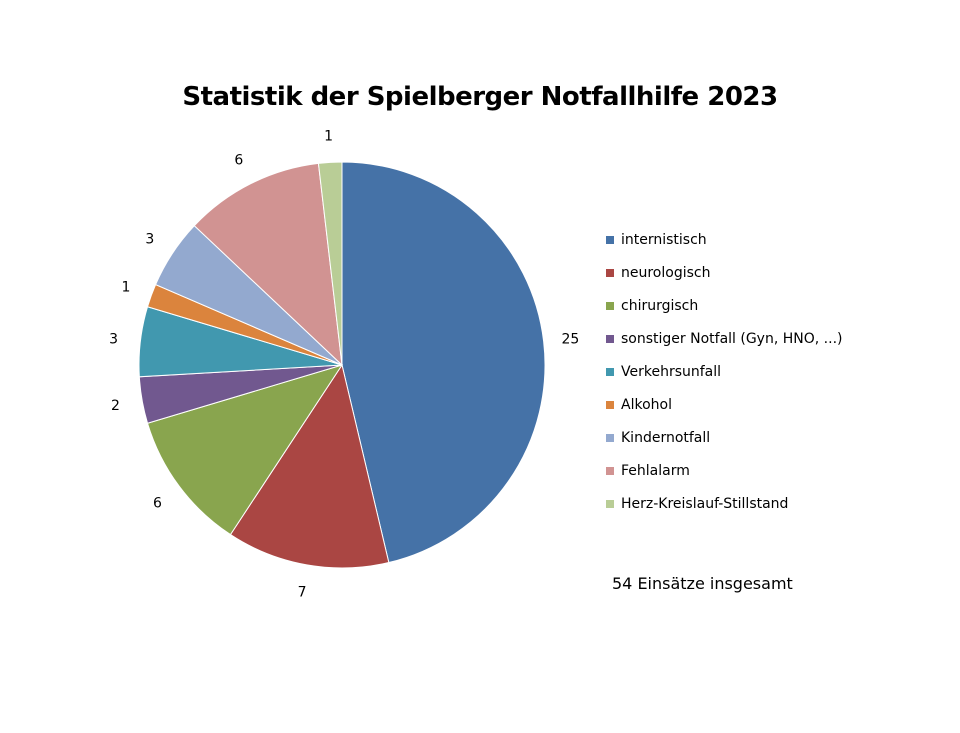 The height and width of the screenshot is (733, 960). What do you see at coordinates (115, 406) in the screenshot?
I see `data-label-sonstiger-notfall-gyn-hno: 2` at bounding box center [115, 406].